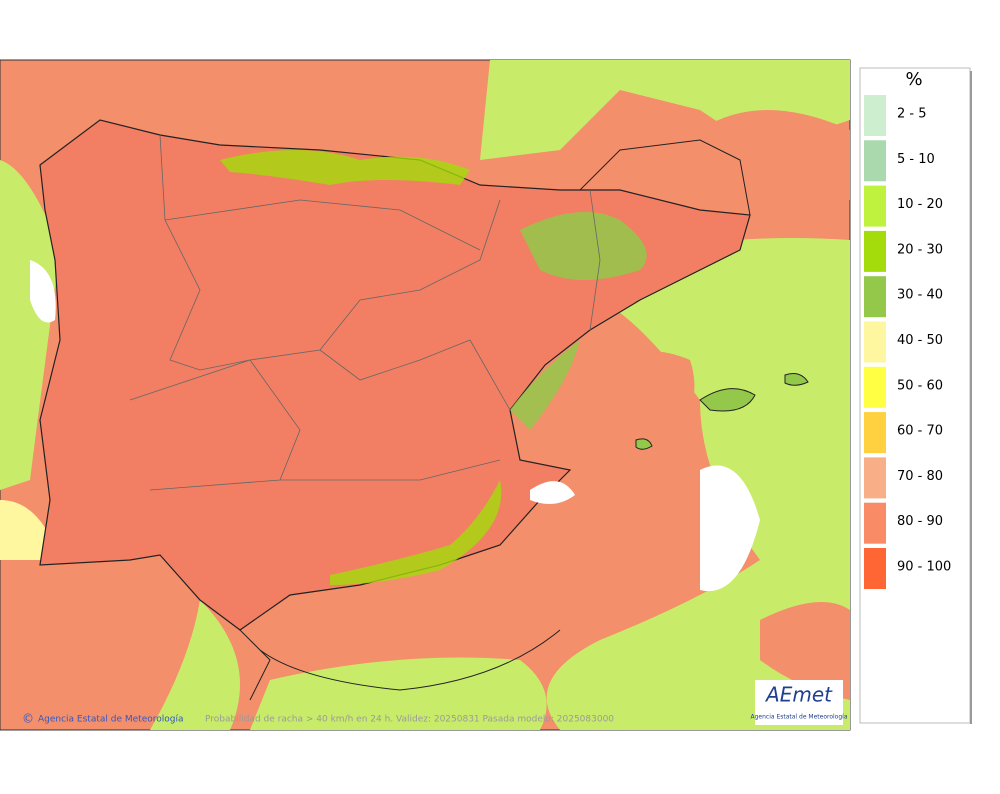  Describe the element at coordinates (799, 717) in the screenshot. I see `logo-subtitle: Agencia Estatal de Meteorología` at that location.